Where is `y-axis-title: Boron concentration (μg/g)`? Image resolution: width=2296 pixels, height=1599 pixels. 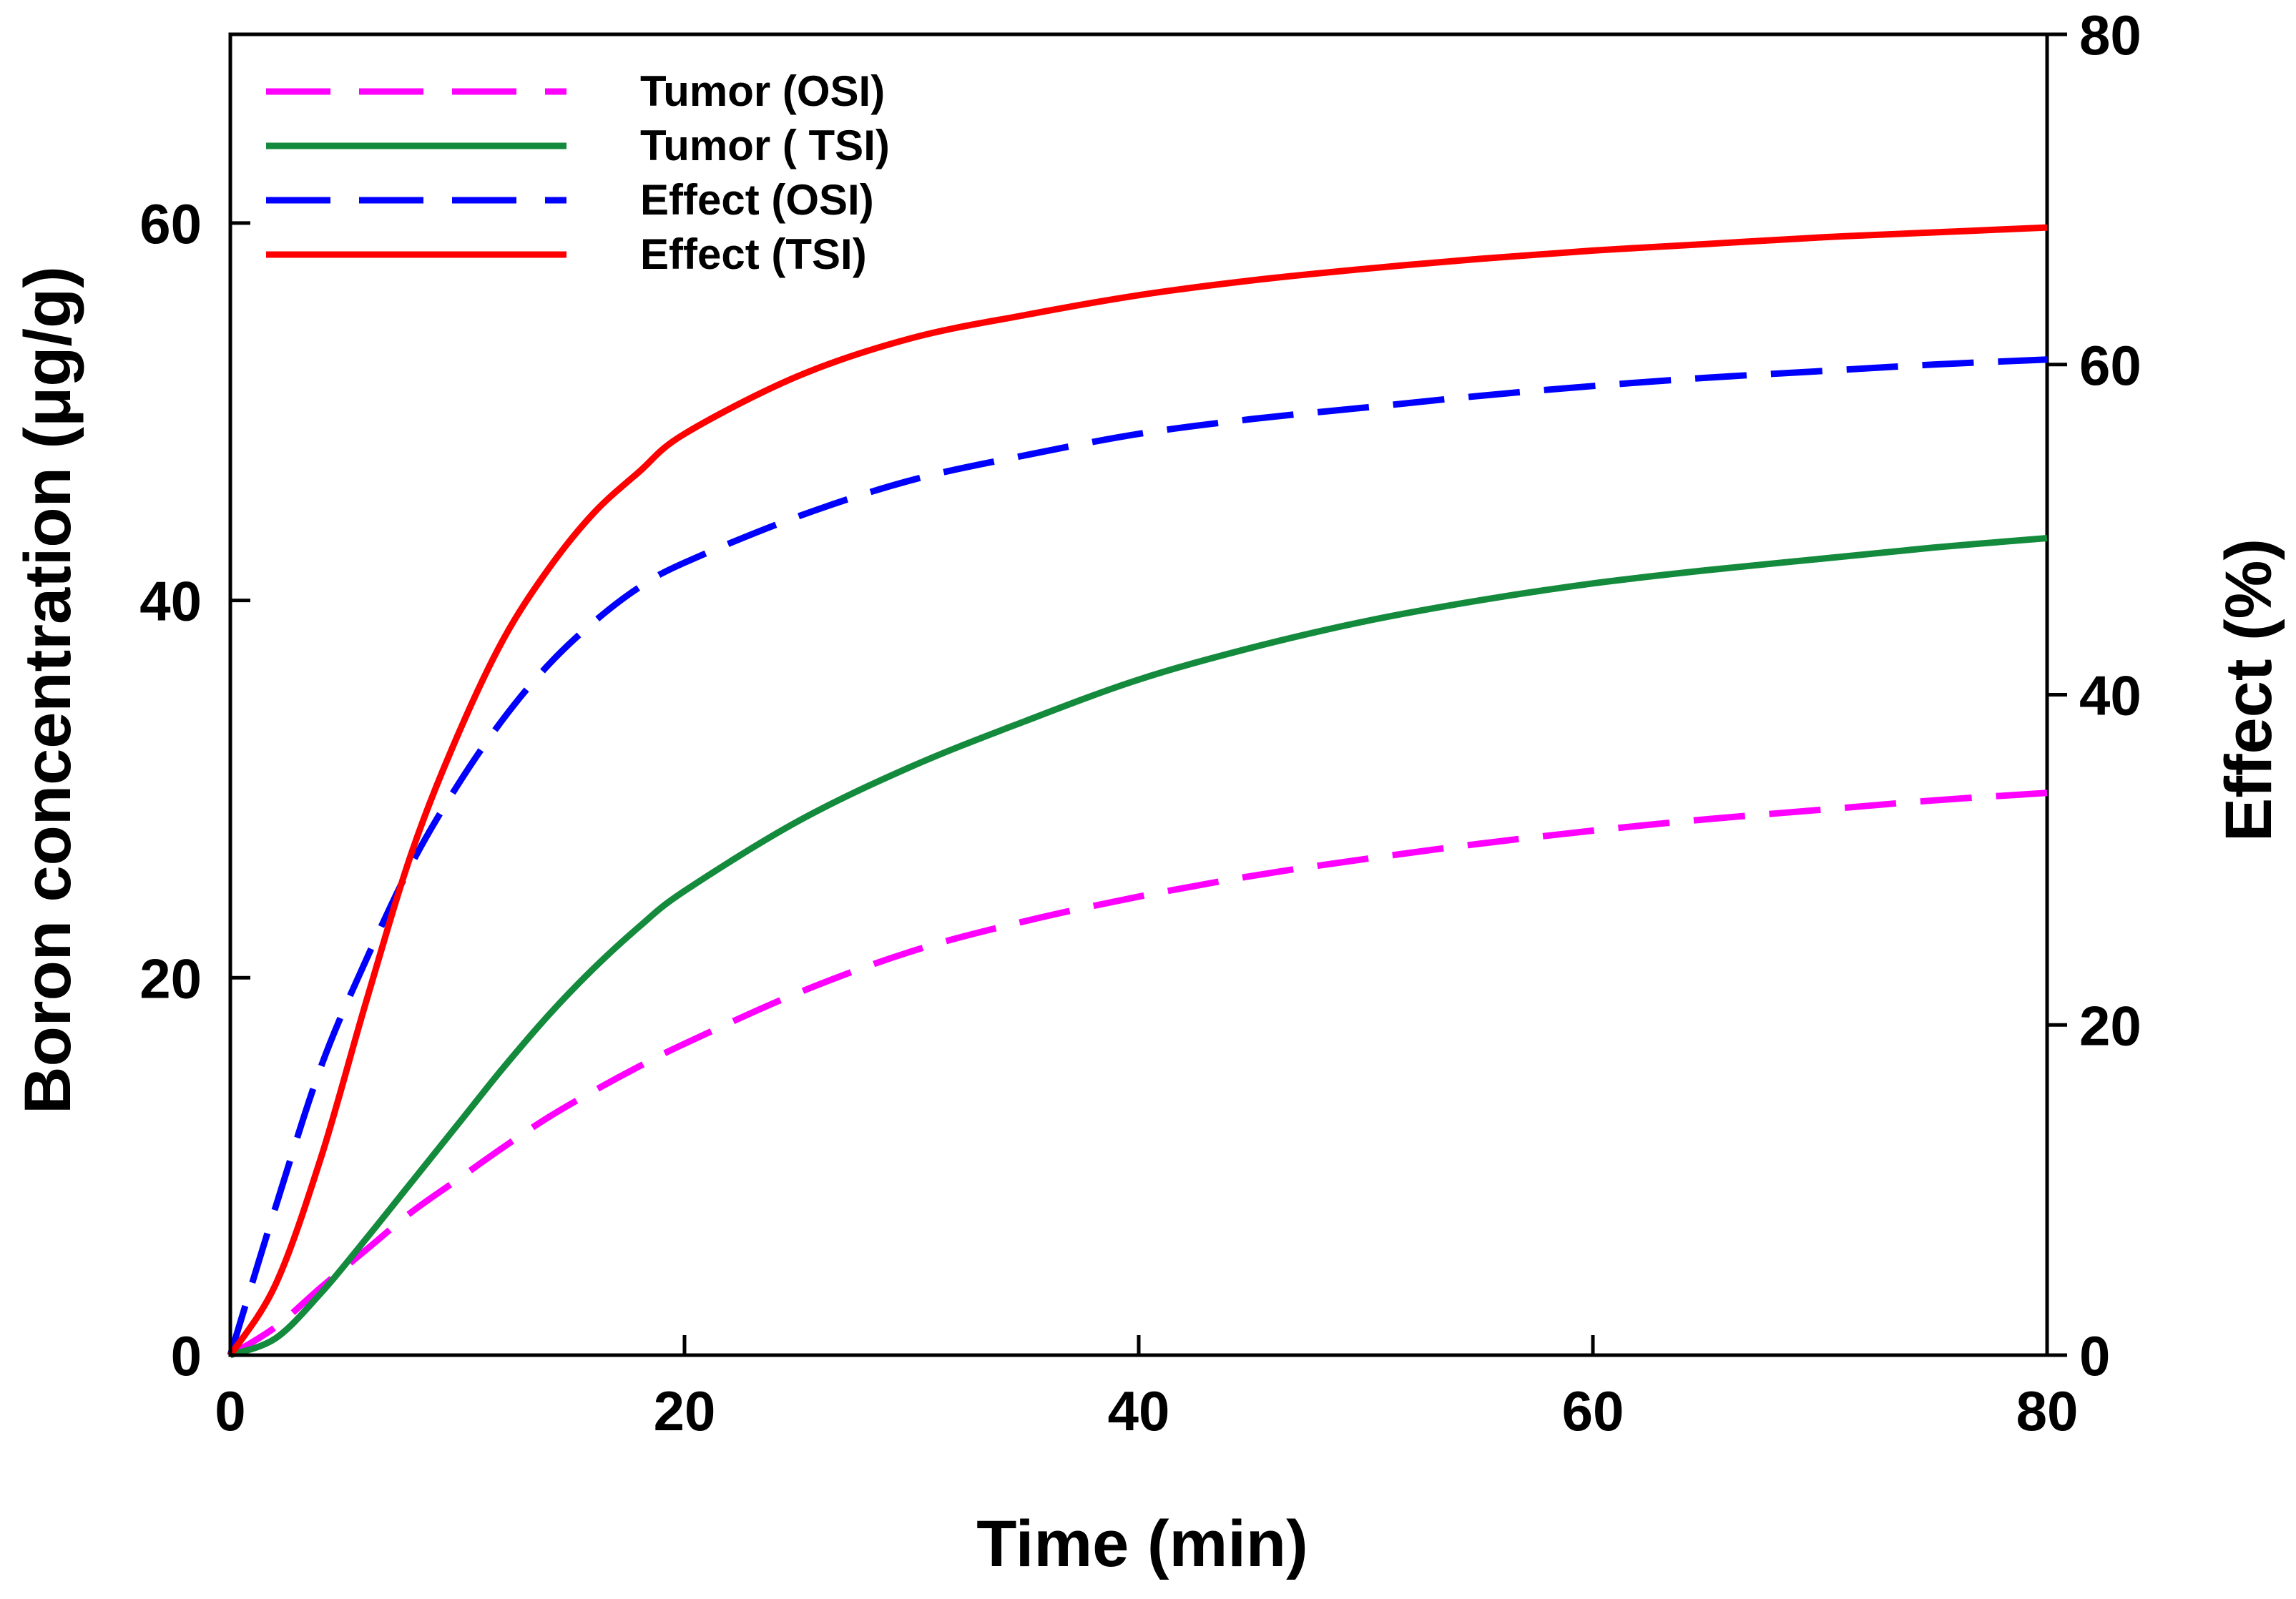 y-axis-title: Boron concentration (μg/g) is located at coordinates (47, 690).